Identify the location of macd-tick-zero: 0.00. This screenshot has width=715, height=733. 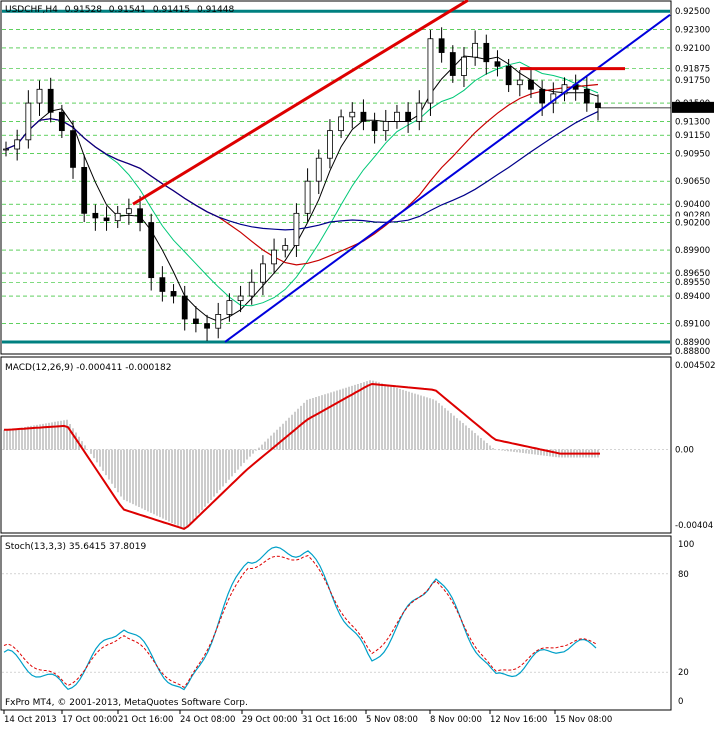
(684, 451).